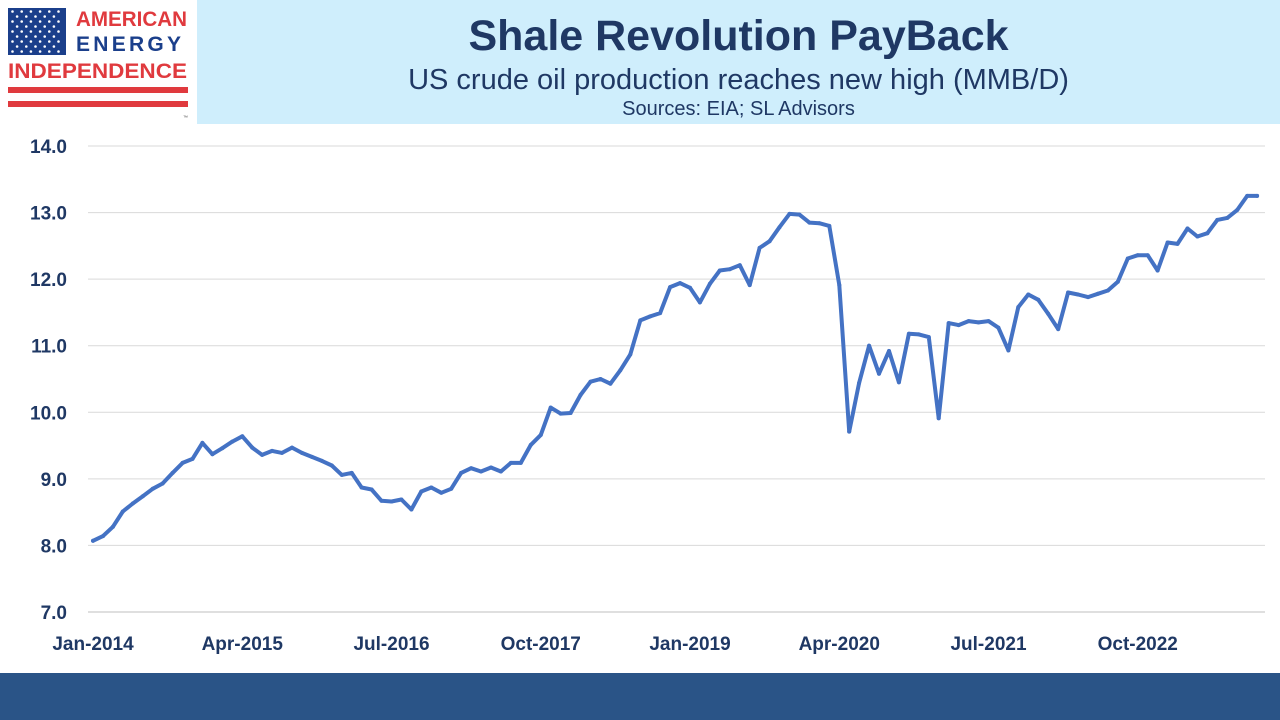  I want to click on chart-sources: Sources: EIA; SL Advisors, so click(738, 109).